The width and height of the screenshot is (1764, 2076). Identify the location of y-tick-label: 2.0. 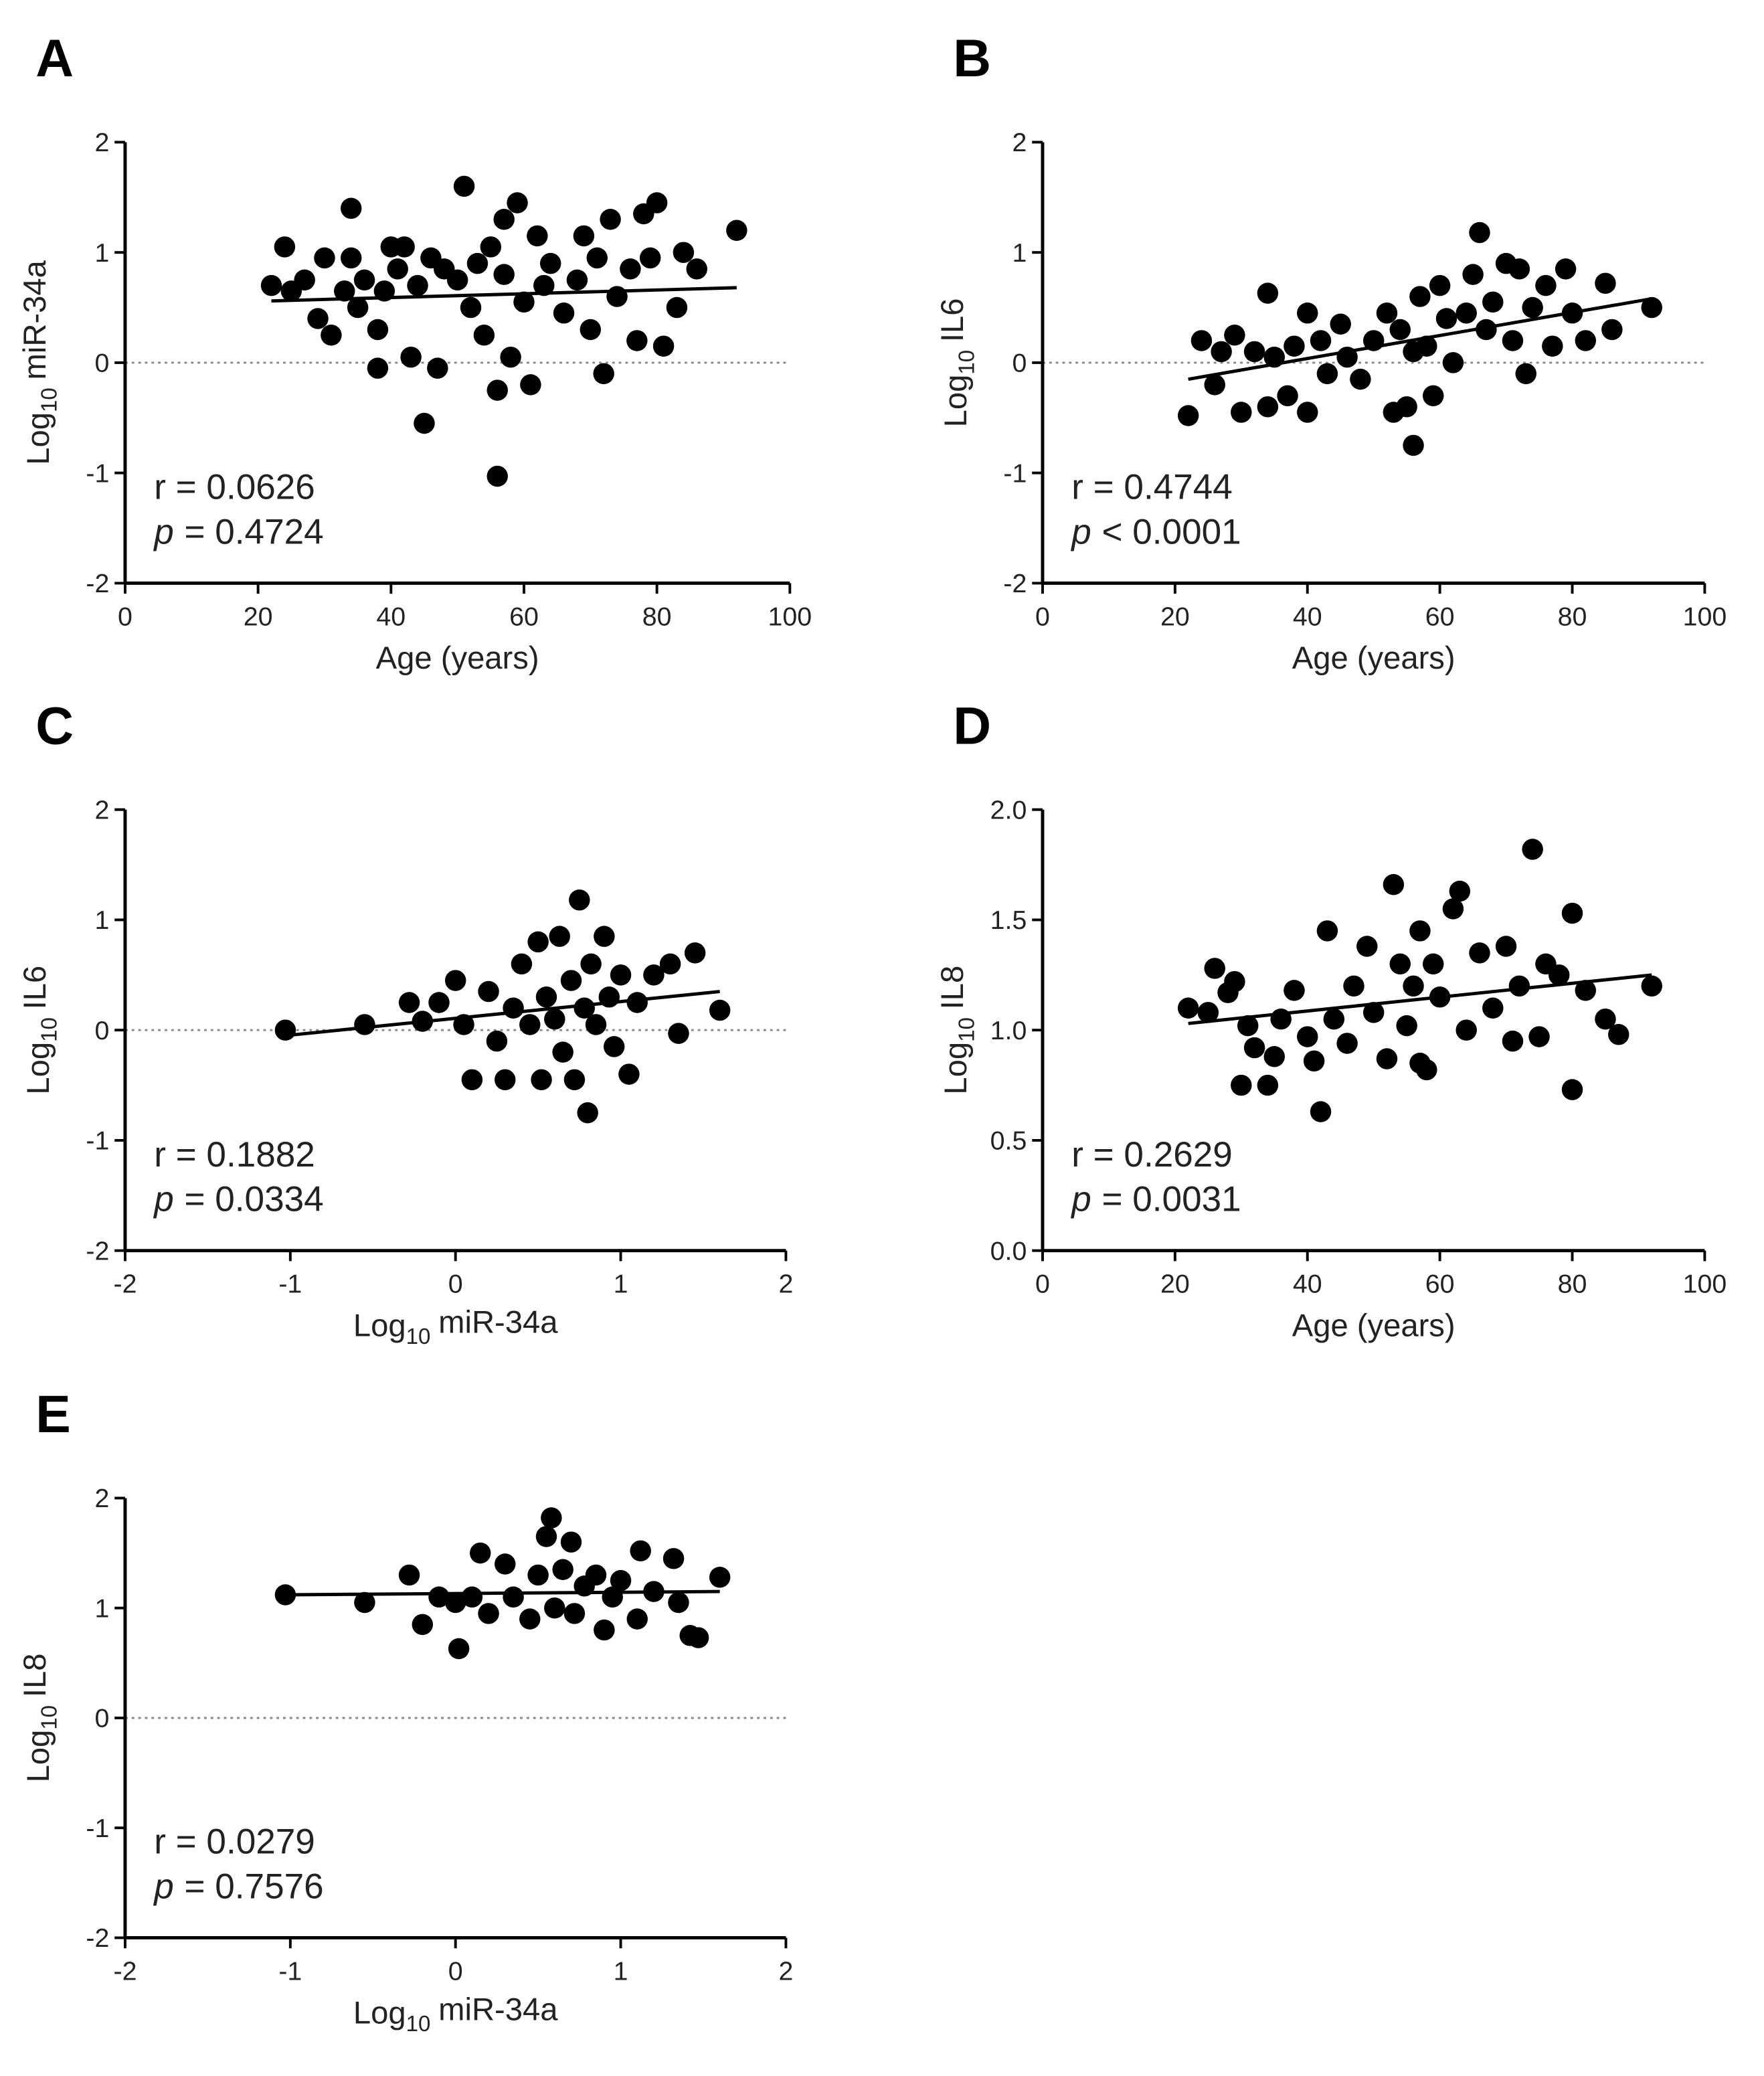
(1008, 810).